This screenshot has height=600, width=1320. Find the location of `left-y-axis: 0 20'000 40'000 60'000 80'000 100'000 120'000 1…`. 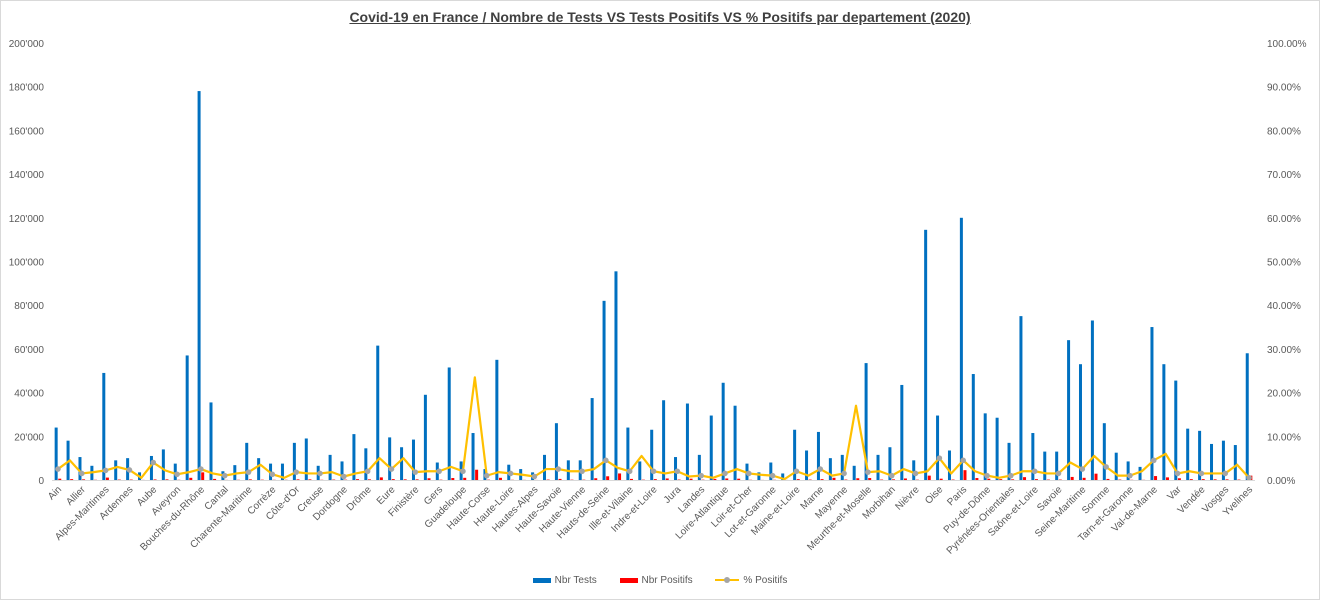

left-y-axis: 0 20'000 40'000 60'000 80'000 100'000 120'000 1… is located at coordinates (27, 263).